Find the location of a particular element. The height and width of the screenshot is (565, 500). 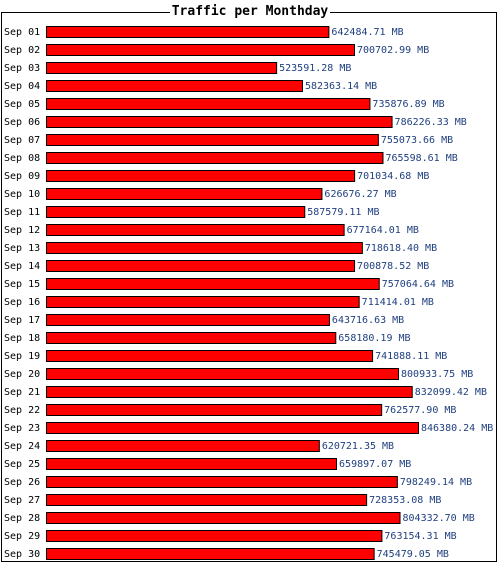

value-label: 765598.61 MB is located at coordinates (421, 158).